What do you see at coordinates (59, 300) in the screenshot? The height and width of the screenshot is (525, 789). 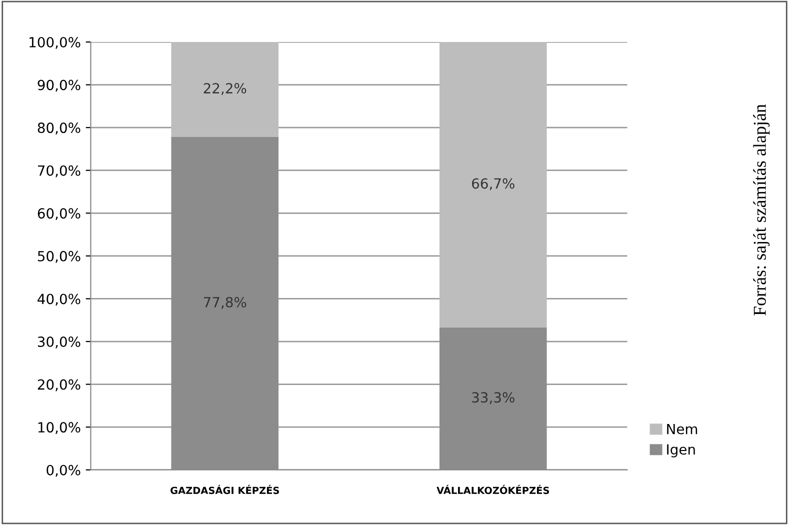 I see `y-tick-label: 40,0%` at bounding box center [59, 300].